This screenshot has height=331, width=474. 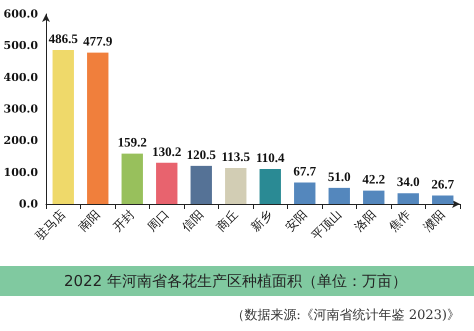 What do you see at coordinates (21, 109) in the screenshot?
I see `y-tick-label: 300.0` at bounding box center [21, 109].